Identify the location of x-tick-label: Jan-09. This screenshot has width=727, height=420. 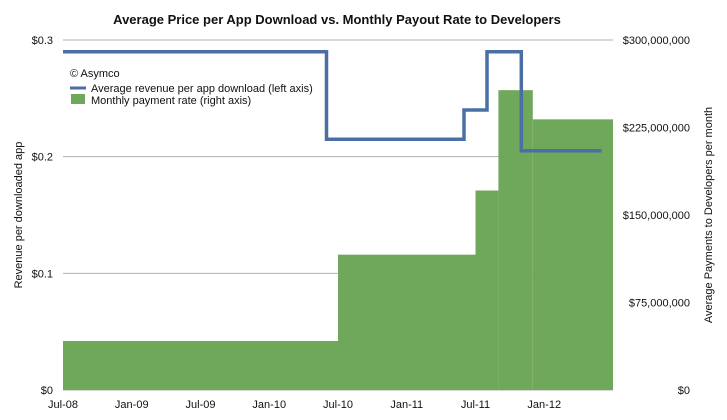
(132, 405).